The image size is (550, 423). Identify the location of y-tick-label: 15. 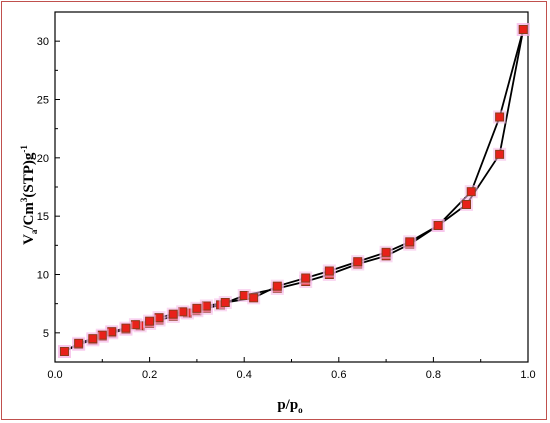
(43, 217).